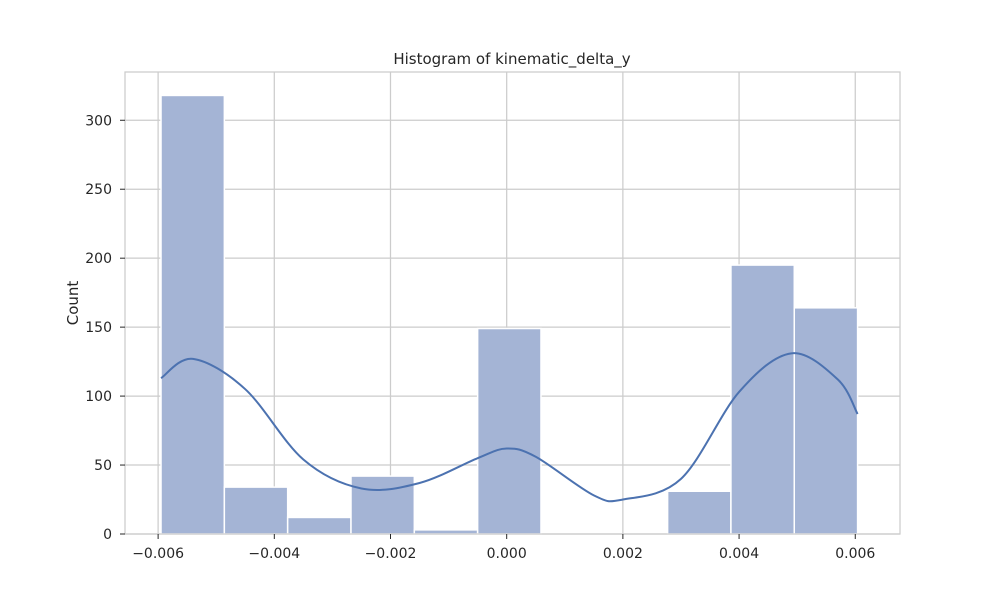 This screenshot has width=1000, height=600. Describe the element at coordinates (158, 554) in the screenshot. I see `x-tick-label: −0.006` at that location.